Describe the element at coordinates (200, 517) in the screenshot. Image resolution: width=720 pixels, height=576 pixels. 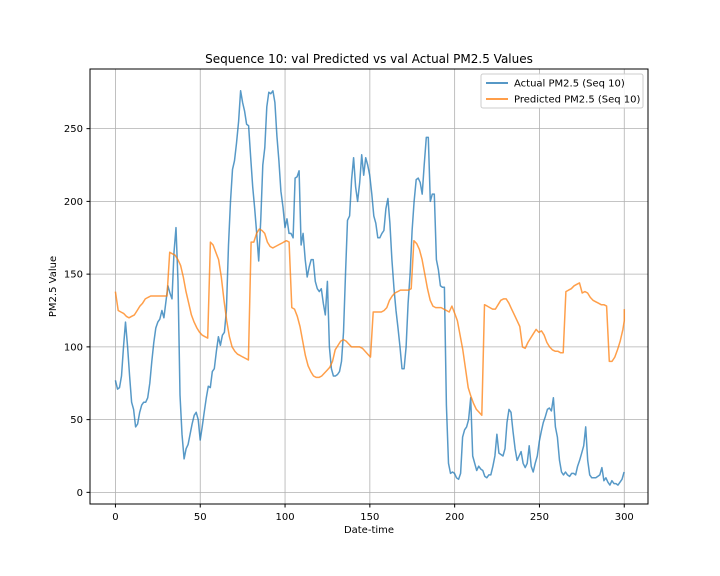
I see `x-tick-label: 50` at that location.